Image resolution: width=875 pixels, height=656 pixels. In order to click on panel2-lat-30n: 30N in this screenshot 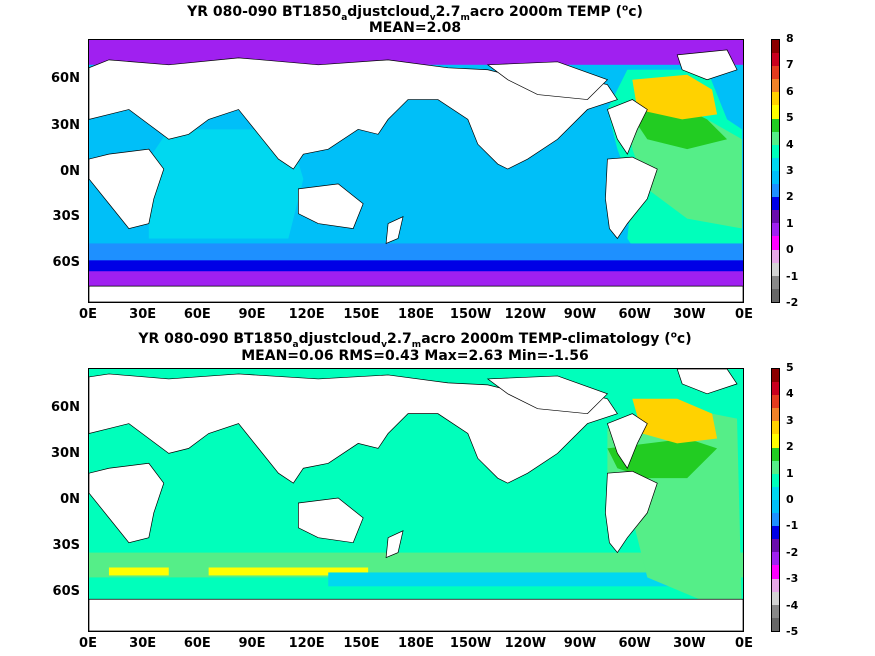, I will do `click(65, 453)`.